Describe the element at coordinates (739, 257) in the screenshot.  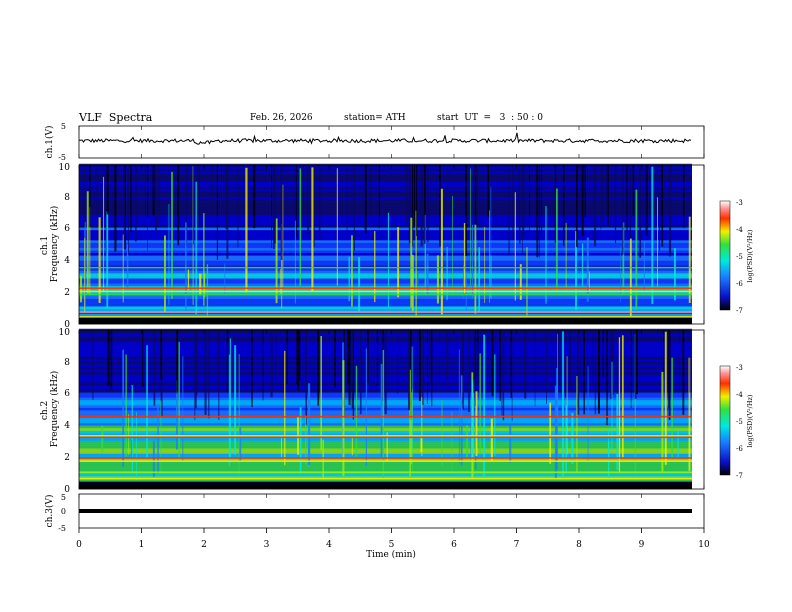
I see `ch1-cb-tick-5: -5` at that location.